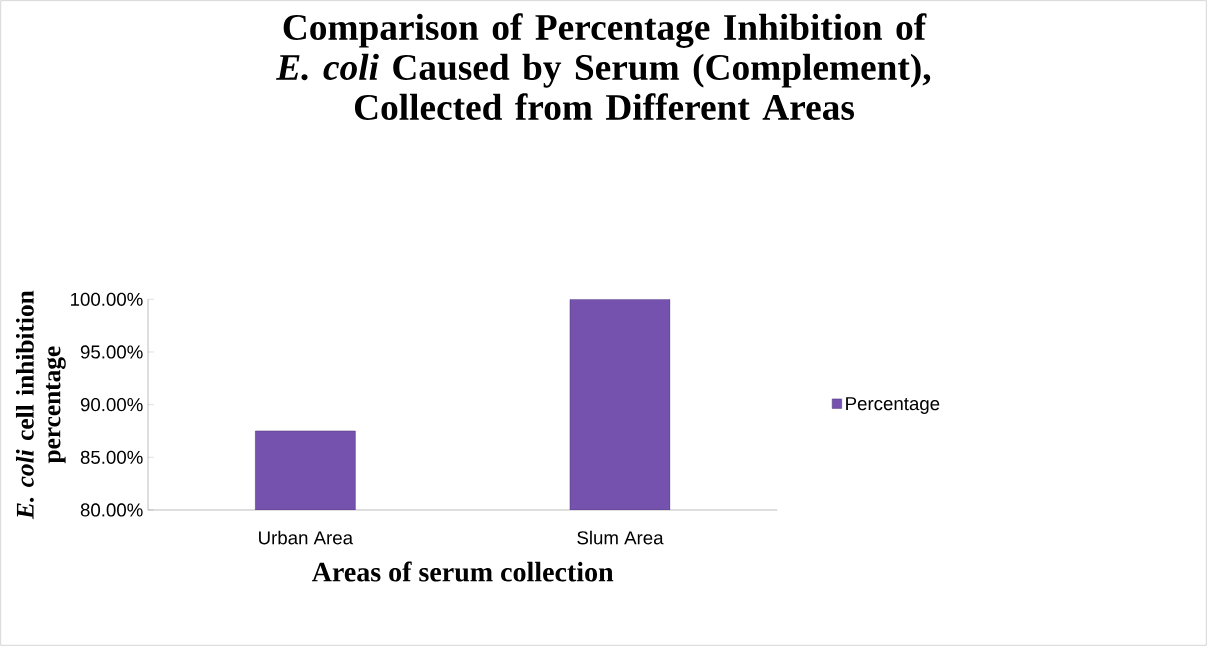 This screenshot has width=1207, height=646. What do you see at coordinates (111, 352) in the screenshot?
I see `y-tick-label: 95.00%` at bounding box center [111, 352].